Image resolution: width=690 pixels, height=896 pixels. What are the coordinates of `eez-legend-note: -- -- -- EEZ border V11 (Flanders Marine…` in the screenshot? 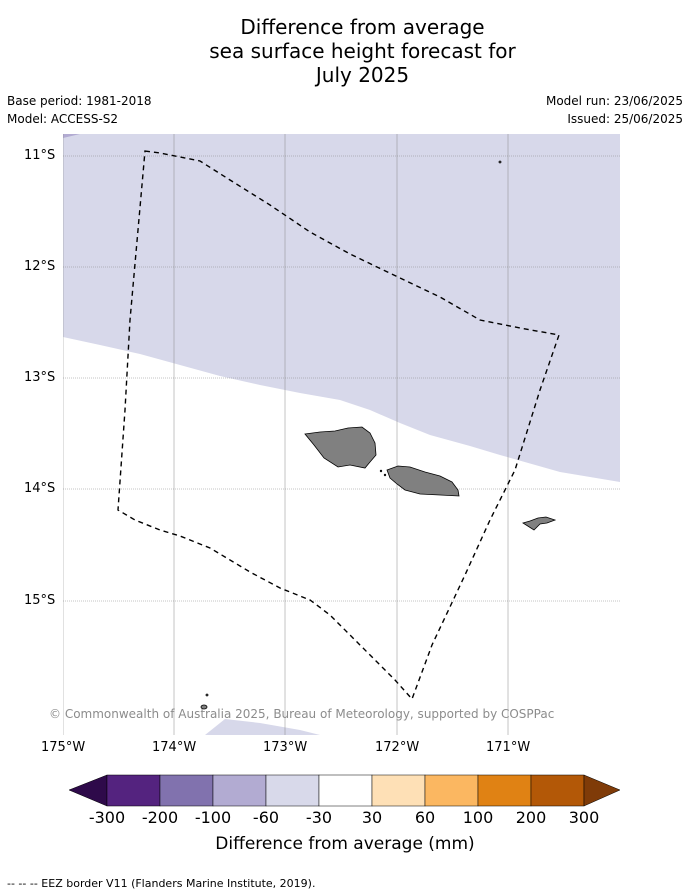 It's located at (161, 883).